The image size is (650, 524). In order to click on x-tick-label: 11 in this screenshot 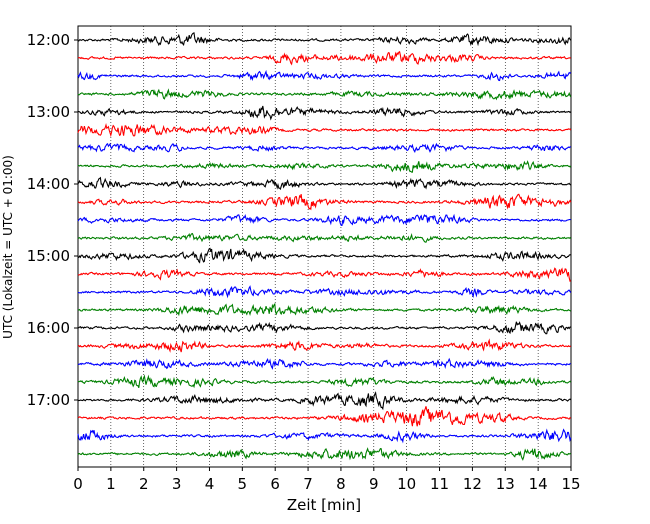, I will do `click(439, 484)`.